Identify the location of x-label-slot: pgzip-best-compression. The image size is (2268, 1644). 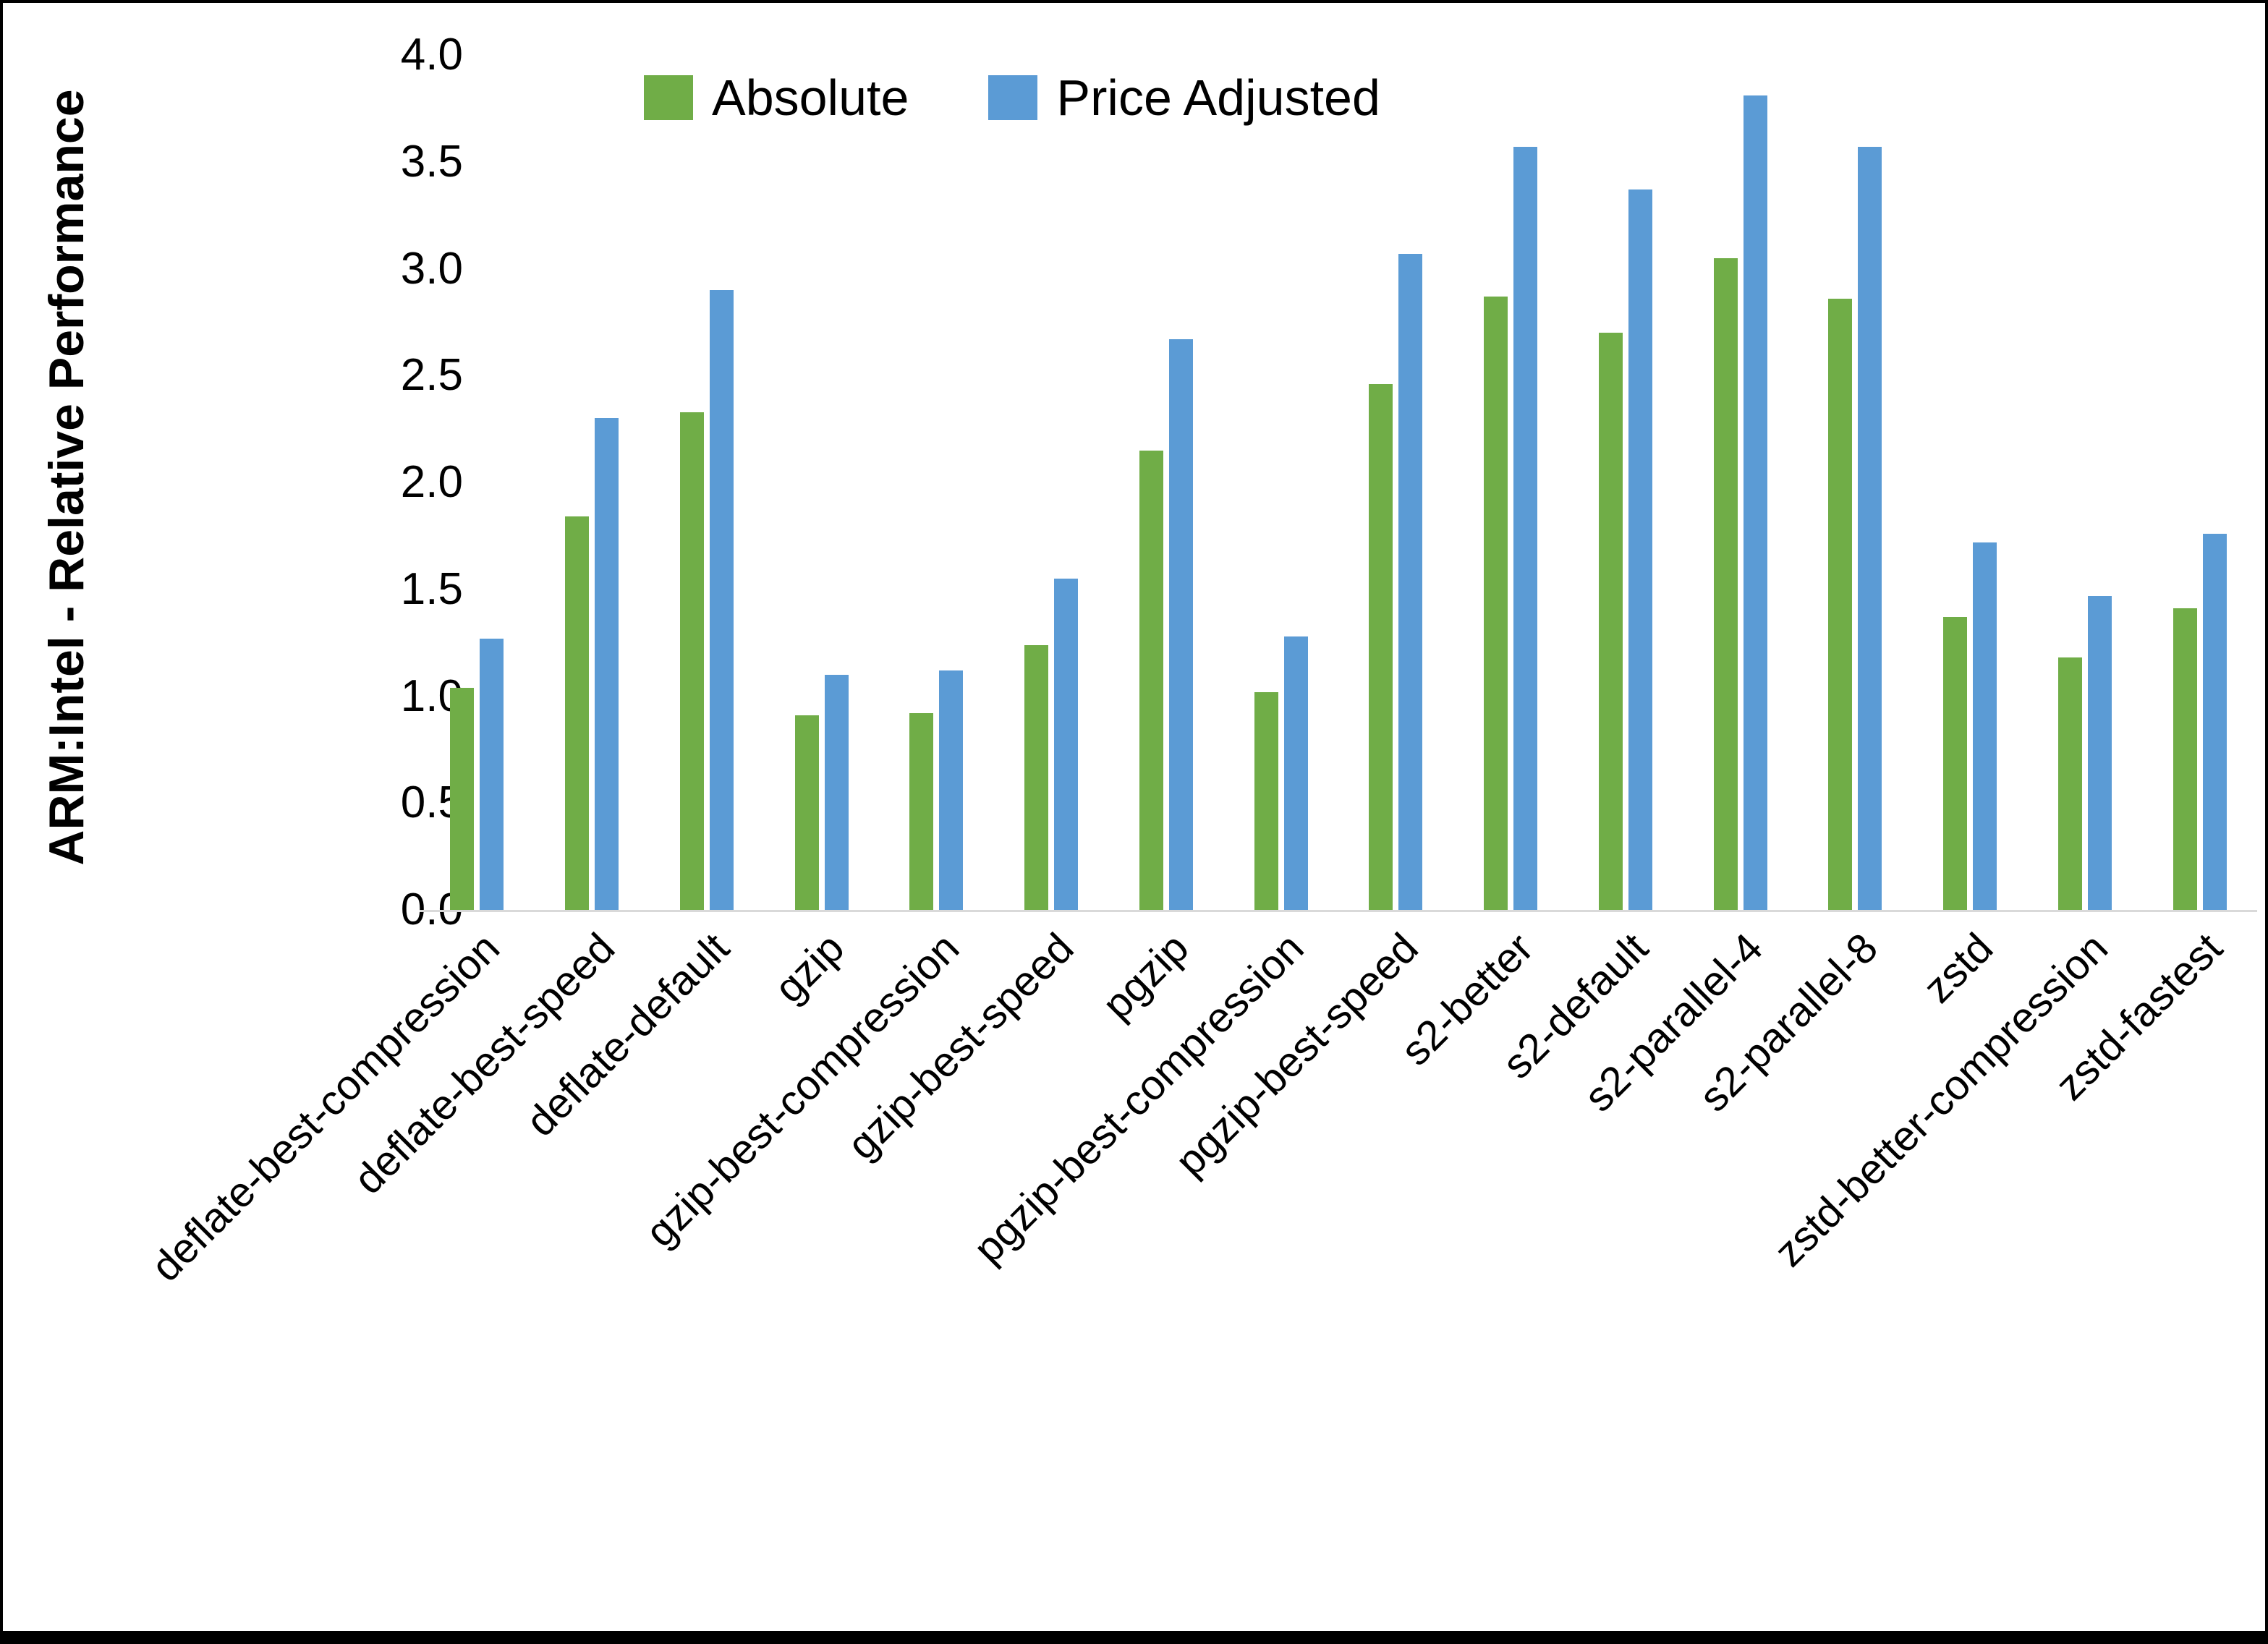
(1151, 1180).